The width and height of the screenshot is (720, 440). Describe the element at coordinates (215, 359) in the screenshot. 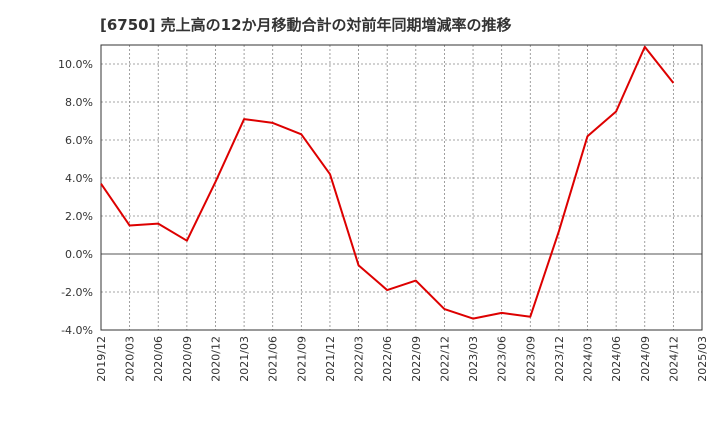

I see `x-tick-label: 2020/12` at that location.